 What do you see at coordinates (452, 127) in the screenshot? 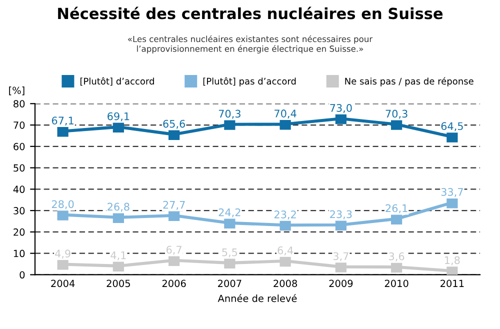
I see `data-label: 64,5` at bounding box center [452, 127].